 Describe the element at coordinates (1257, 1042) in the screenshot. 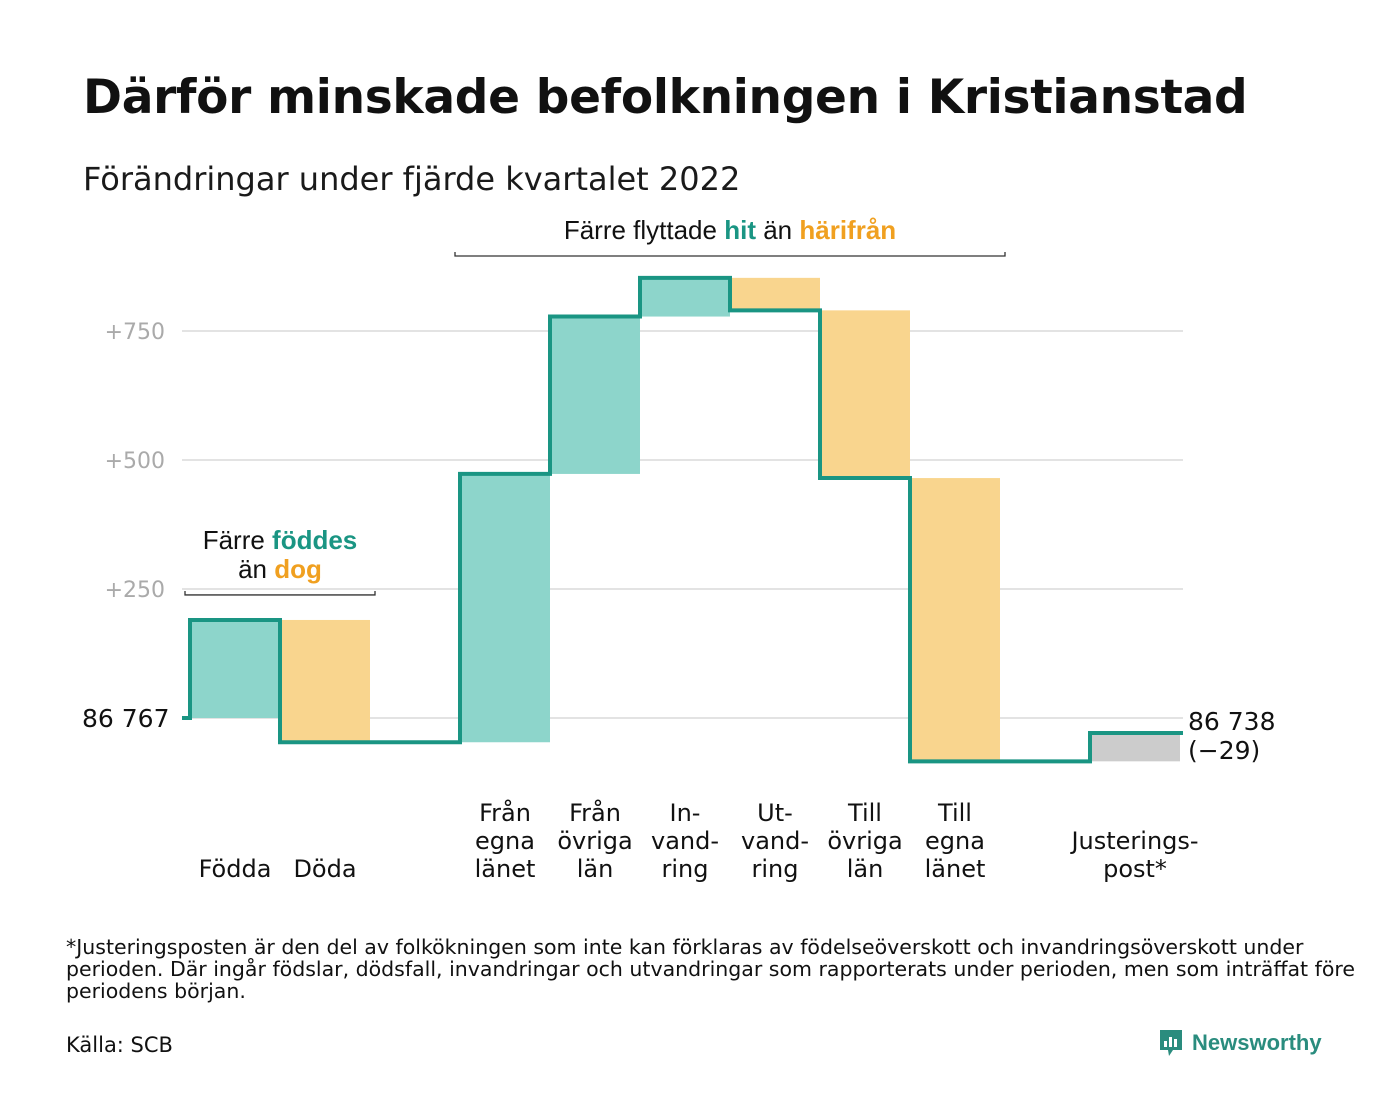

I see `brand-name: Newsworthy` at that location.